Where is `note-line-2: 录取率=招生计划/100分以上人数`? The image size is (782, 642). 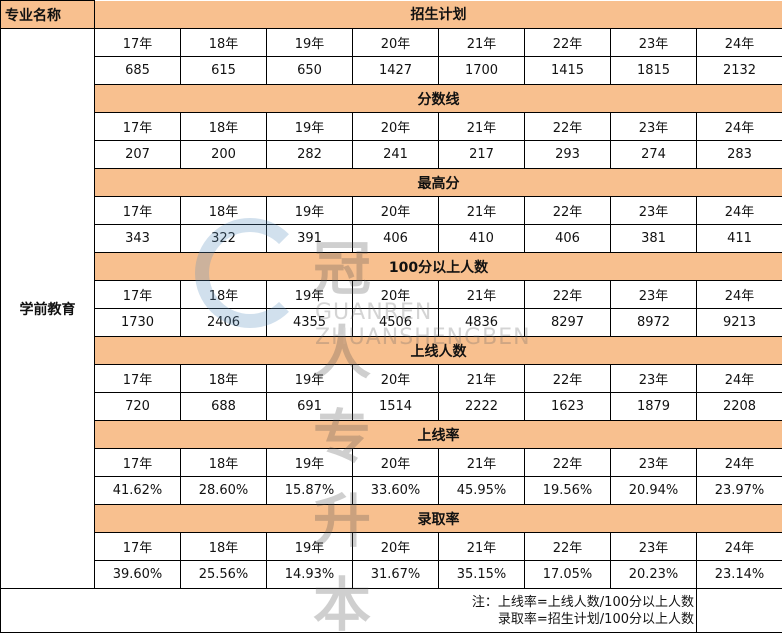 note-line-2: 录取率=招生计划/100分以上人数 is located at coordinates (347, 619).